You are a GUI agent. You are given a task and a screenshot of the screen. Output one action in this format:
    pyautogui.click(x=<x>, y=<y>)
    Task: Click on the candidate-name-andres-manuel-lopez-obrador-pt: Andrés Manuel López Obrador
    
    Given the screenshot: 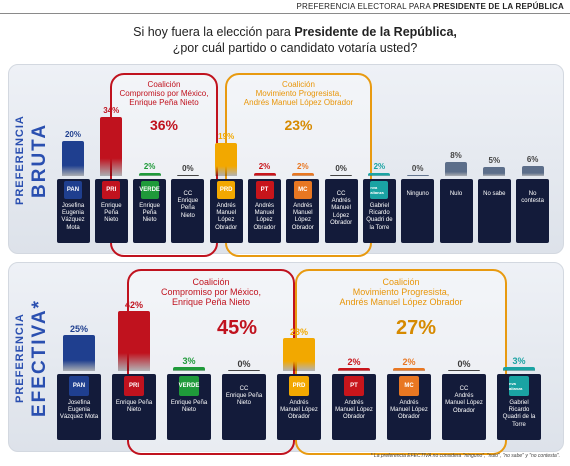 What is the action you would take?
    pyautogui.click(x=264, y=217)
    